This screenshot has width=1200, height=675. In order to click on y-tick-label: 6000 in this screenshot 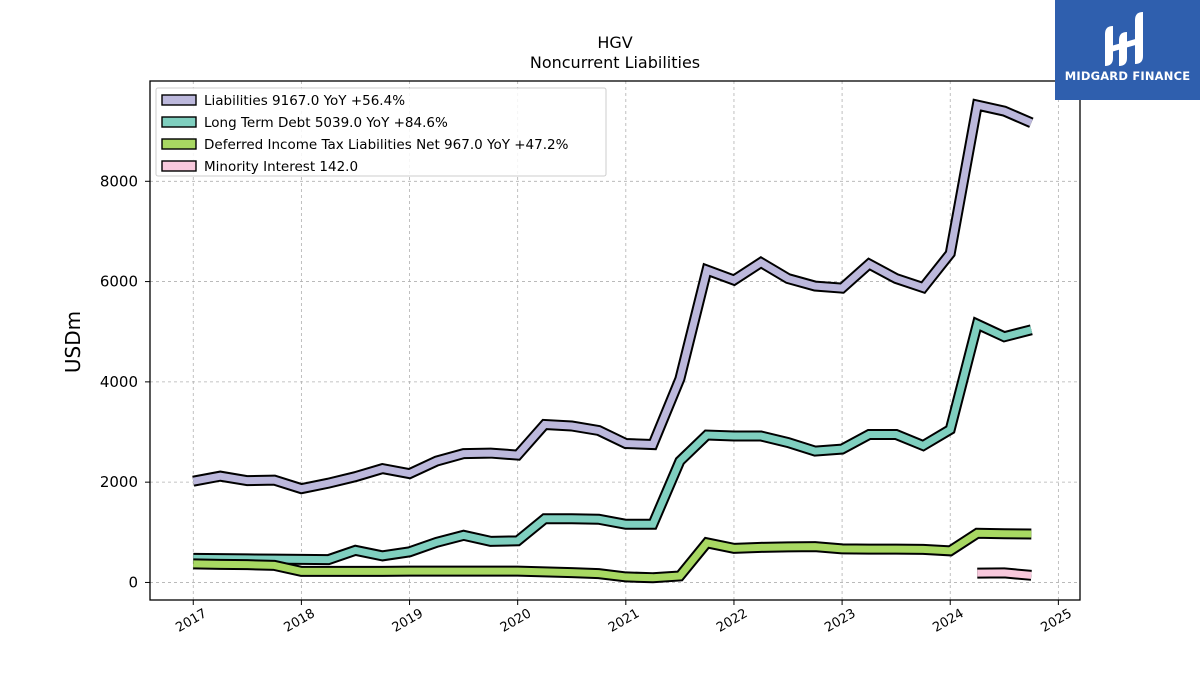, I will do `click(119, 282)`.